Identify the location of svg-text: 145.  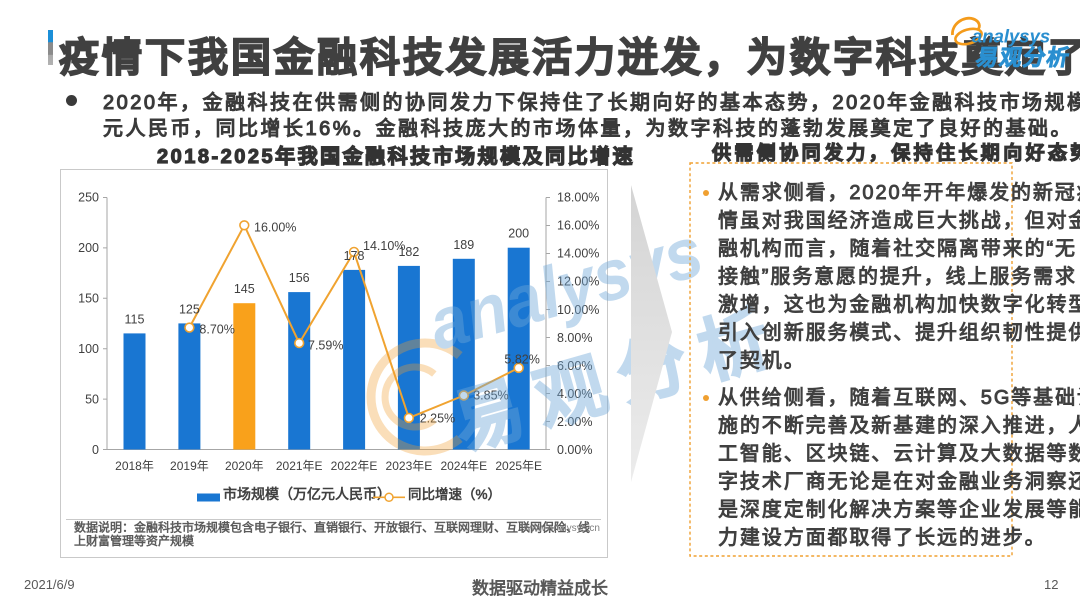
(244, 289).